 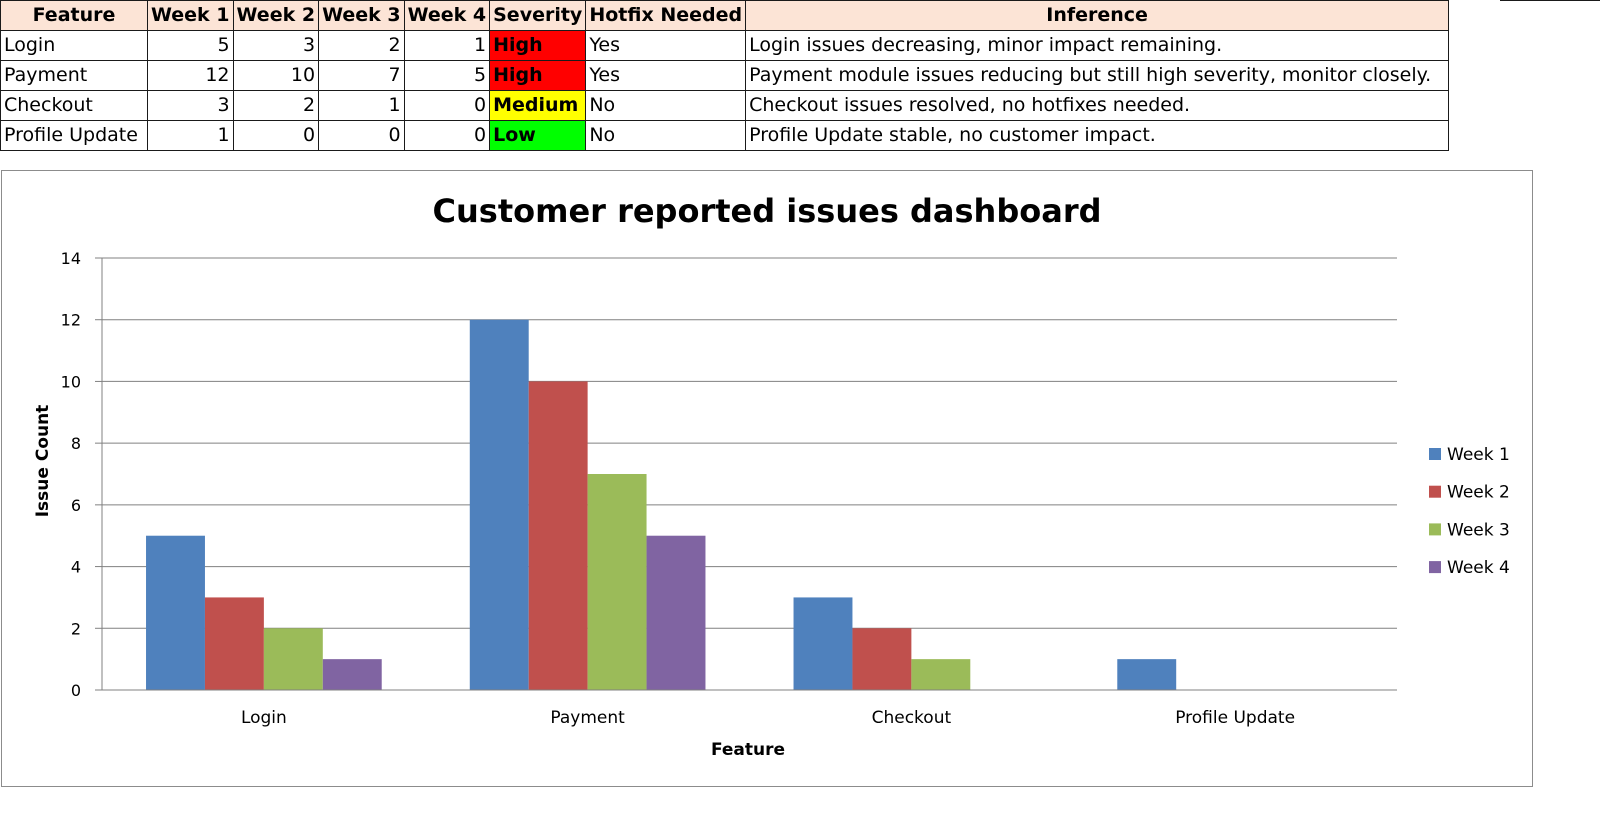 What do you see at coordinates (76, 567) in the screenshot?
I see `y-tick-label: 4` at bounding box center [76, 567].